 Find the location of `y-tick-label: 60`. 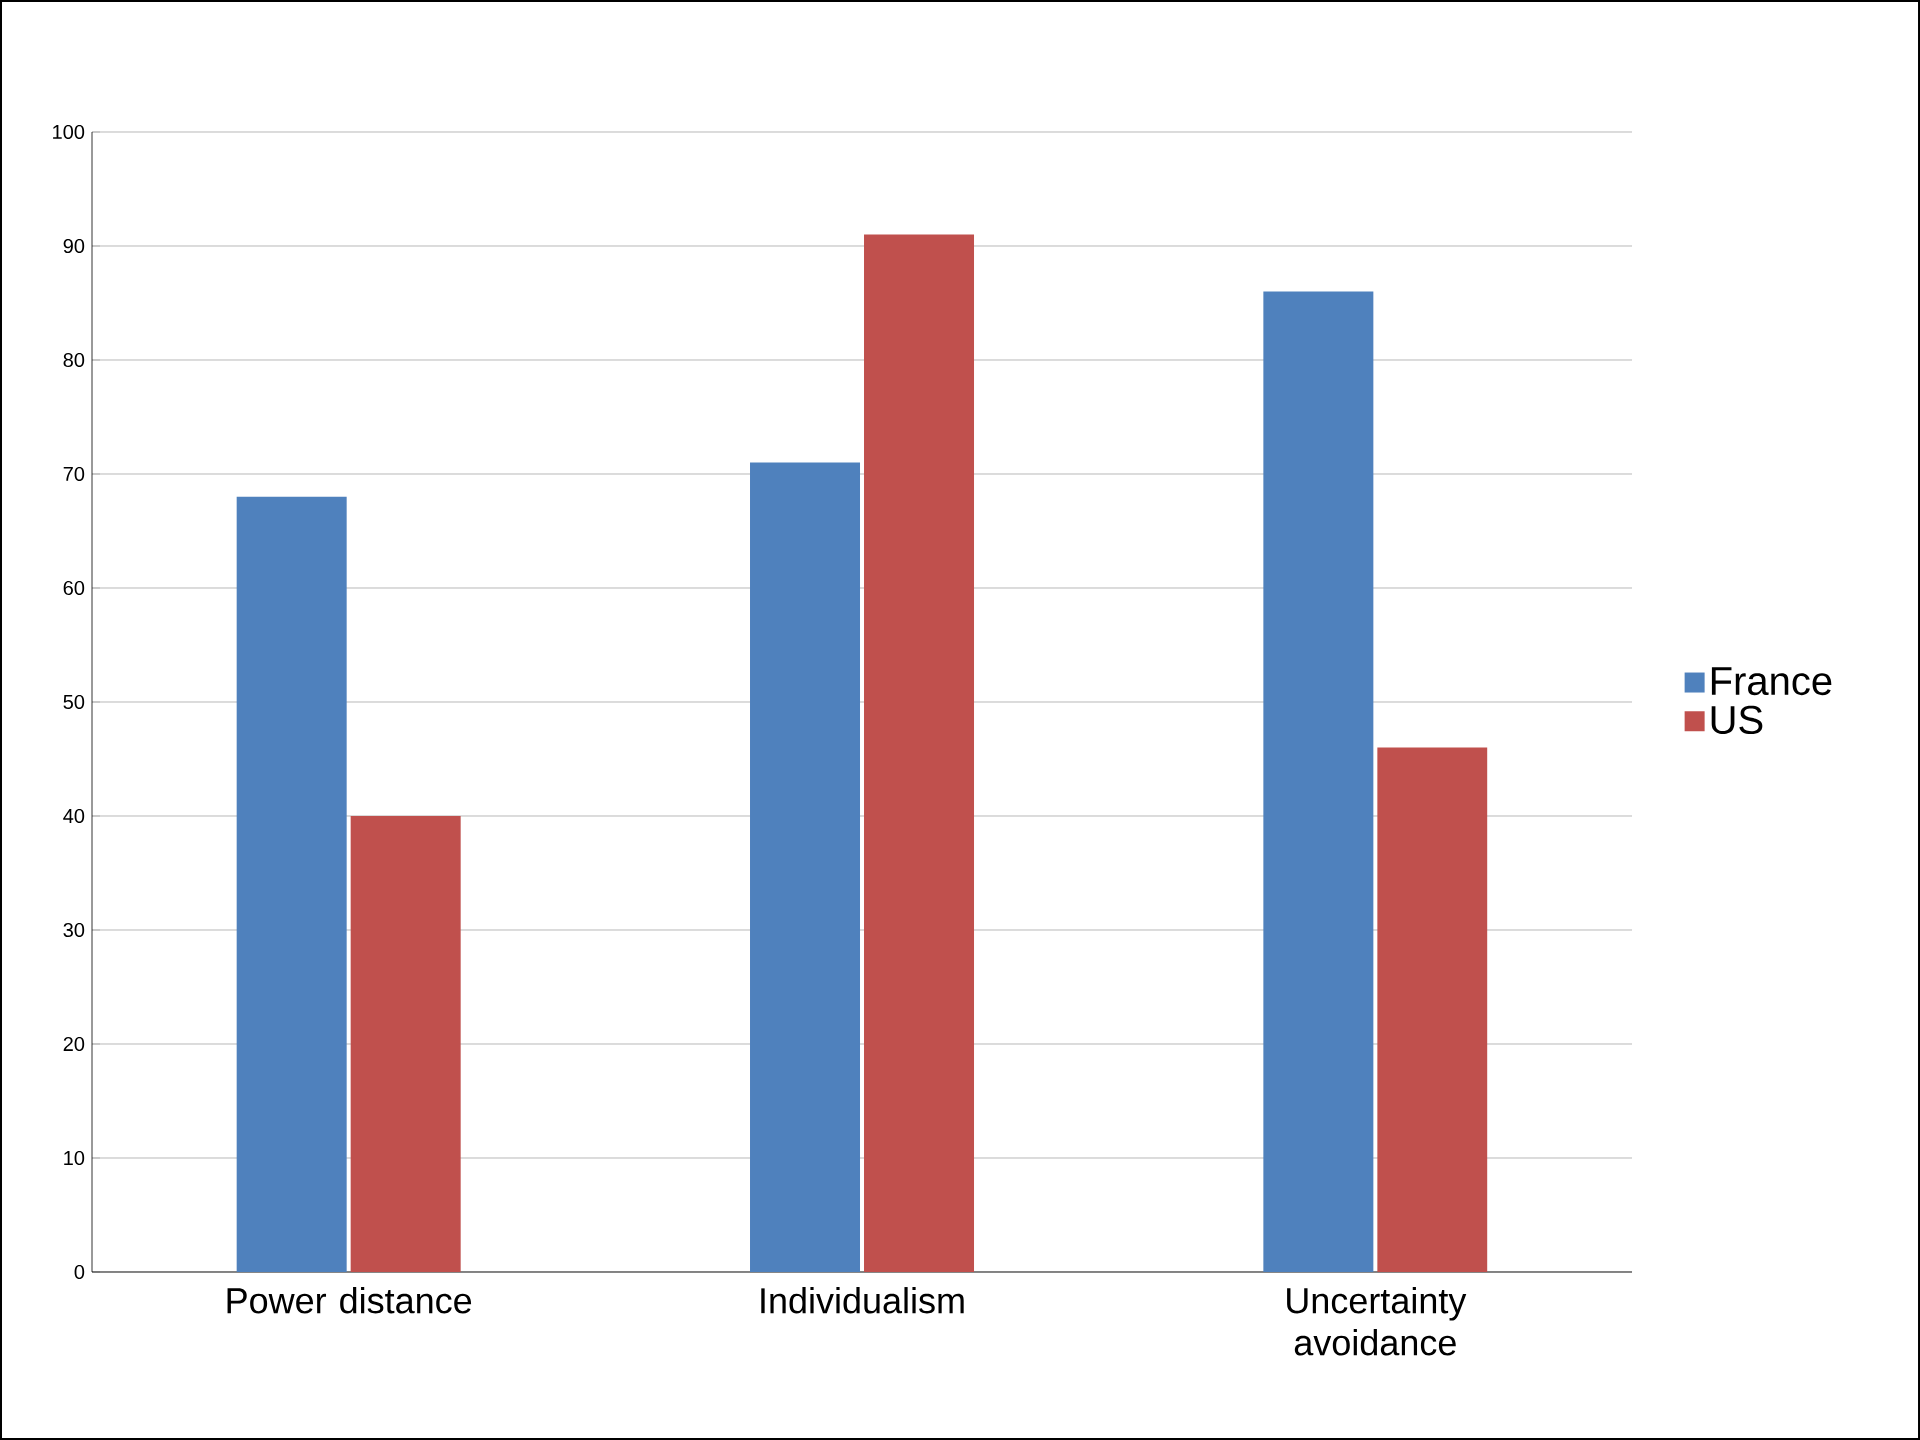

y-tick-label: 60 is located at coordinates (74, 588).